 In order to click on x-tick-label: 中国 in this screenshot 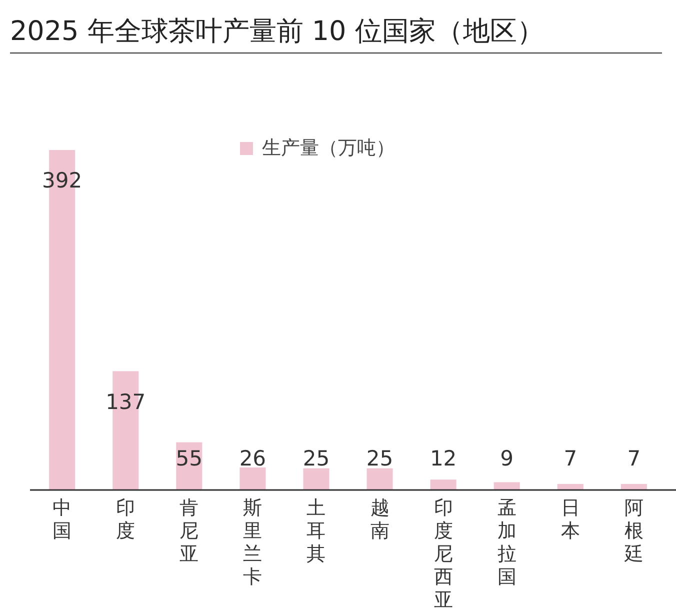, I will do `click(62, 519)`.